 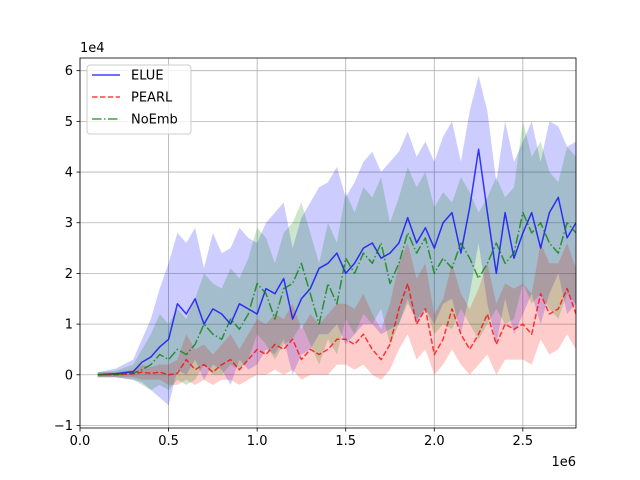 What do you see at coordinates (257, 441) in the screenshot?
I see `x-tick-label: 1.0` at bounding box center [257, 441].